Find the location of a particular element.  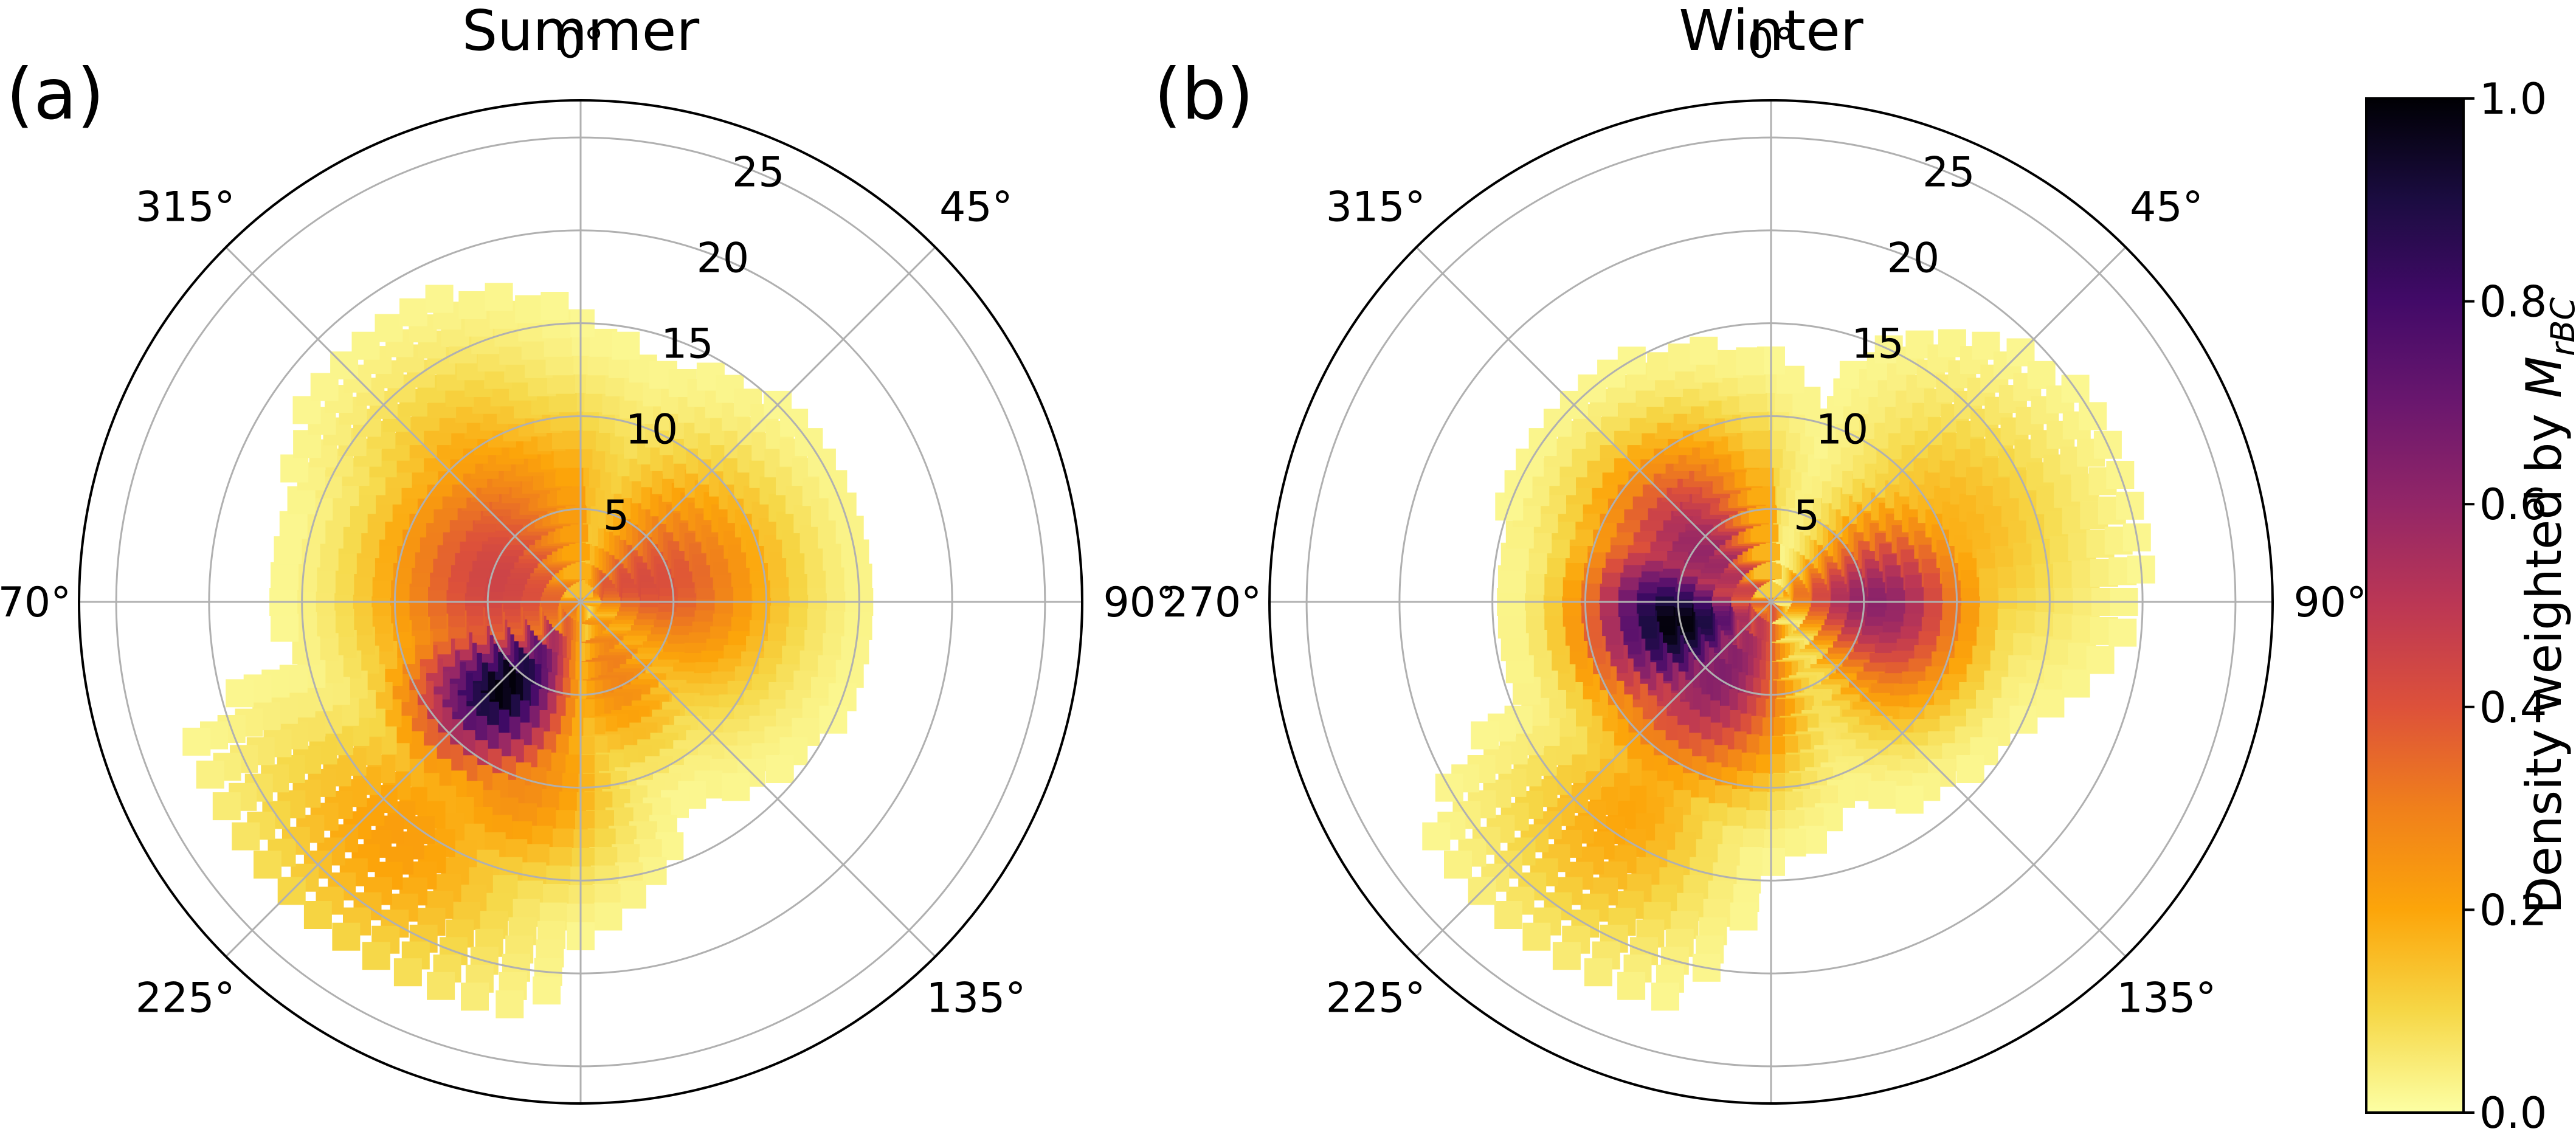

colorbar-label: Density weighted by MrBC is located at coordinates (2546, 605).